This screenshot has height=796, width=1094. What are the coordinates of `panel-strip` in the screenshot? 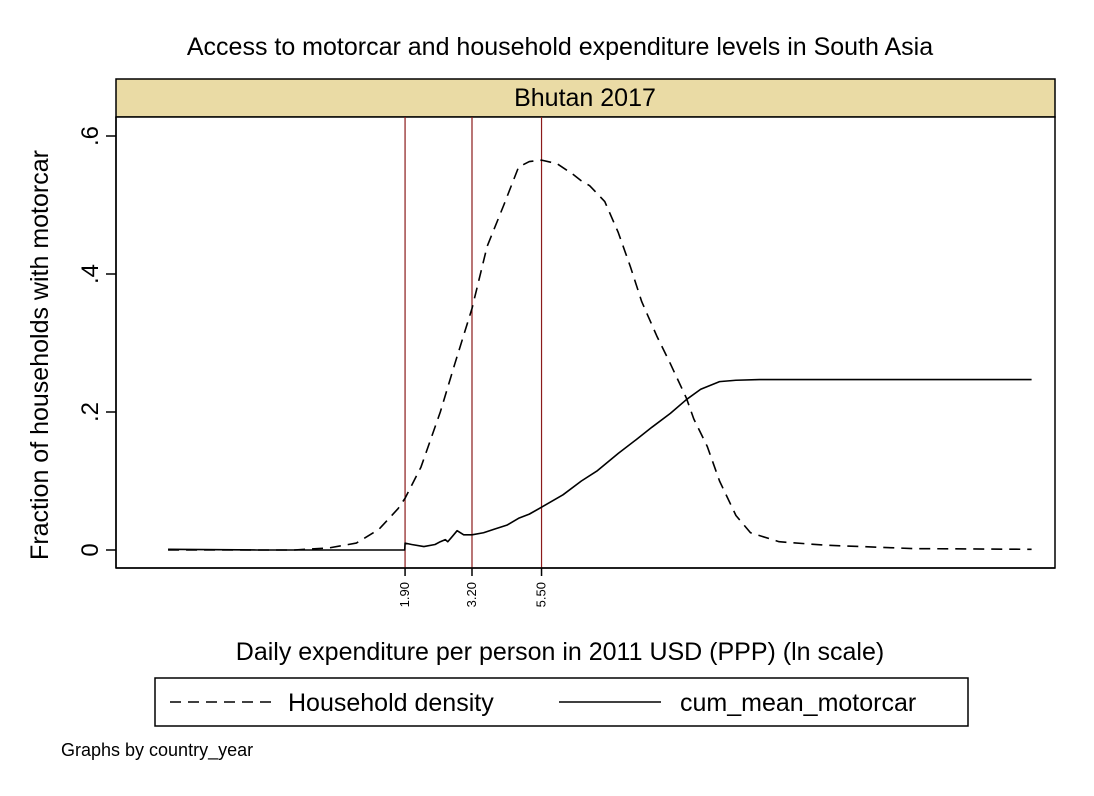 It's located at (585, 98).